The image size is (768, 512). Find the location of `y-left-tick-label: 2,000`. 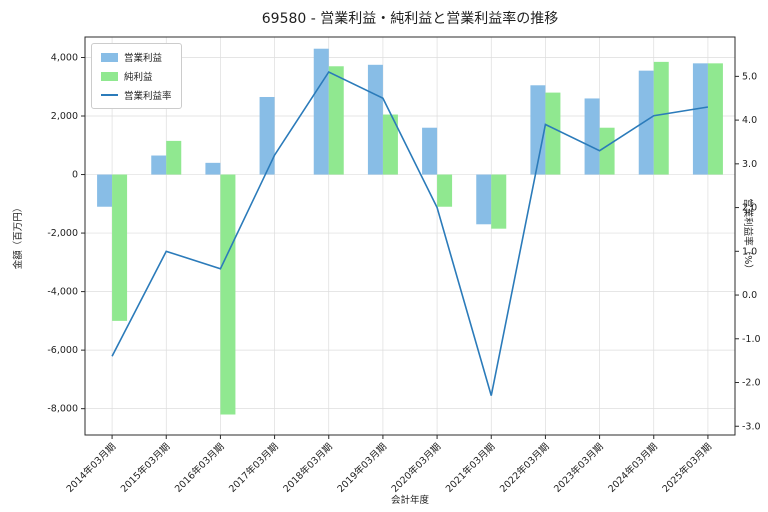

y-left-tick-label: 2,000 is located at coordinates (64, 116).